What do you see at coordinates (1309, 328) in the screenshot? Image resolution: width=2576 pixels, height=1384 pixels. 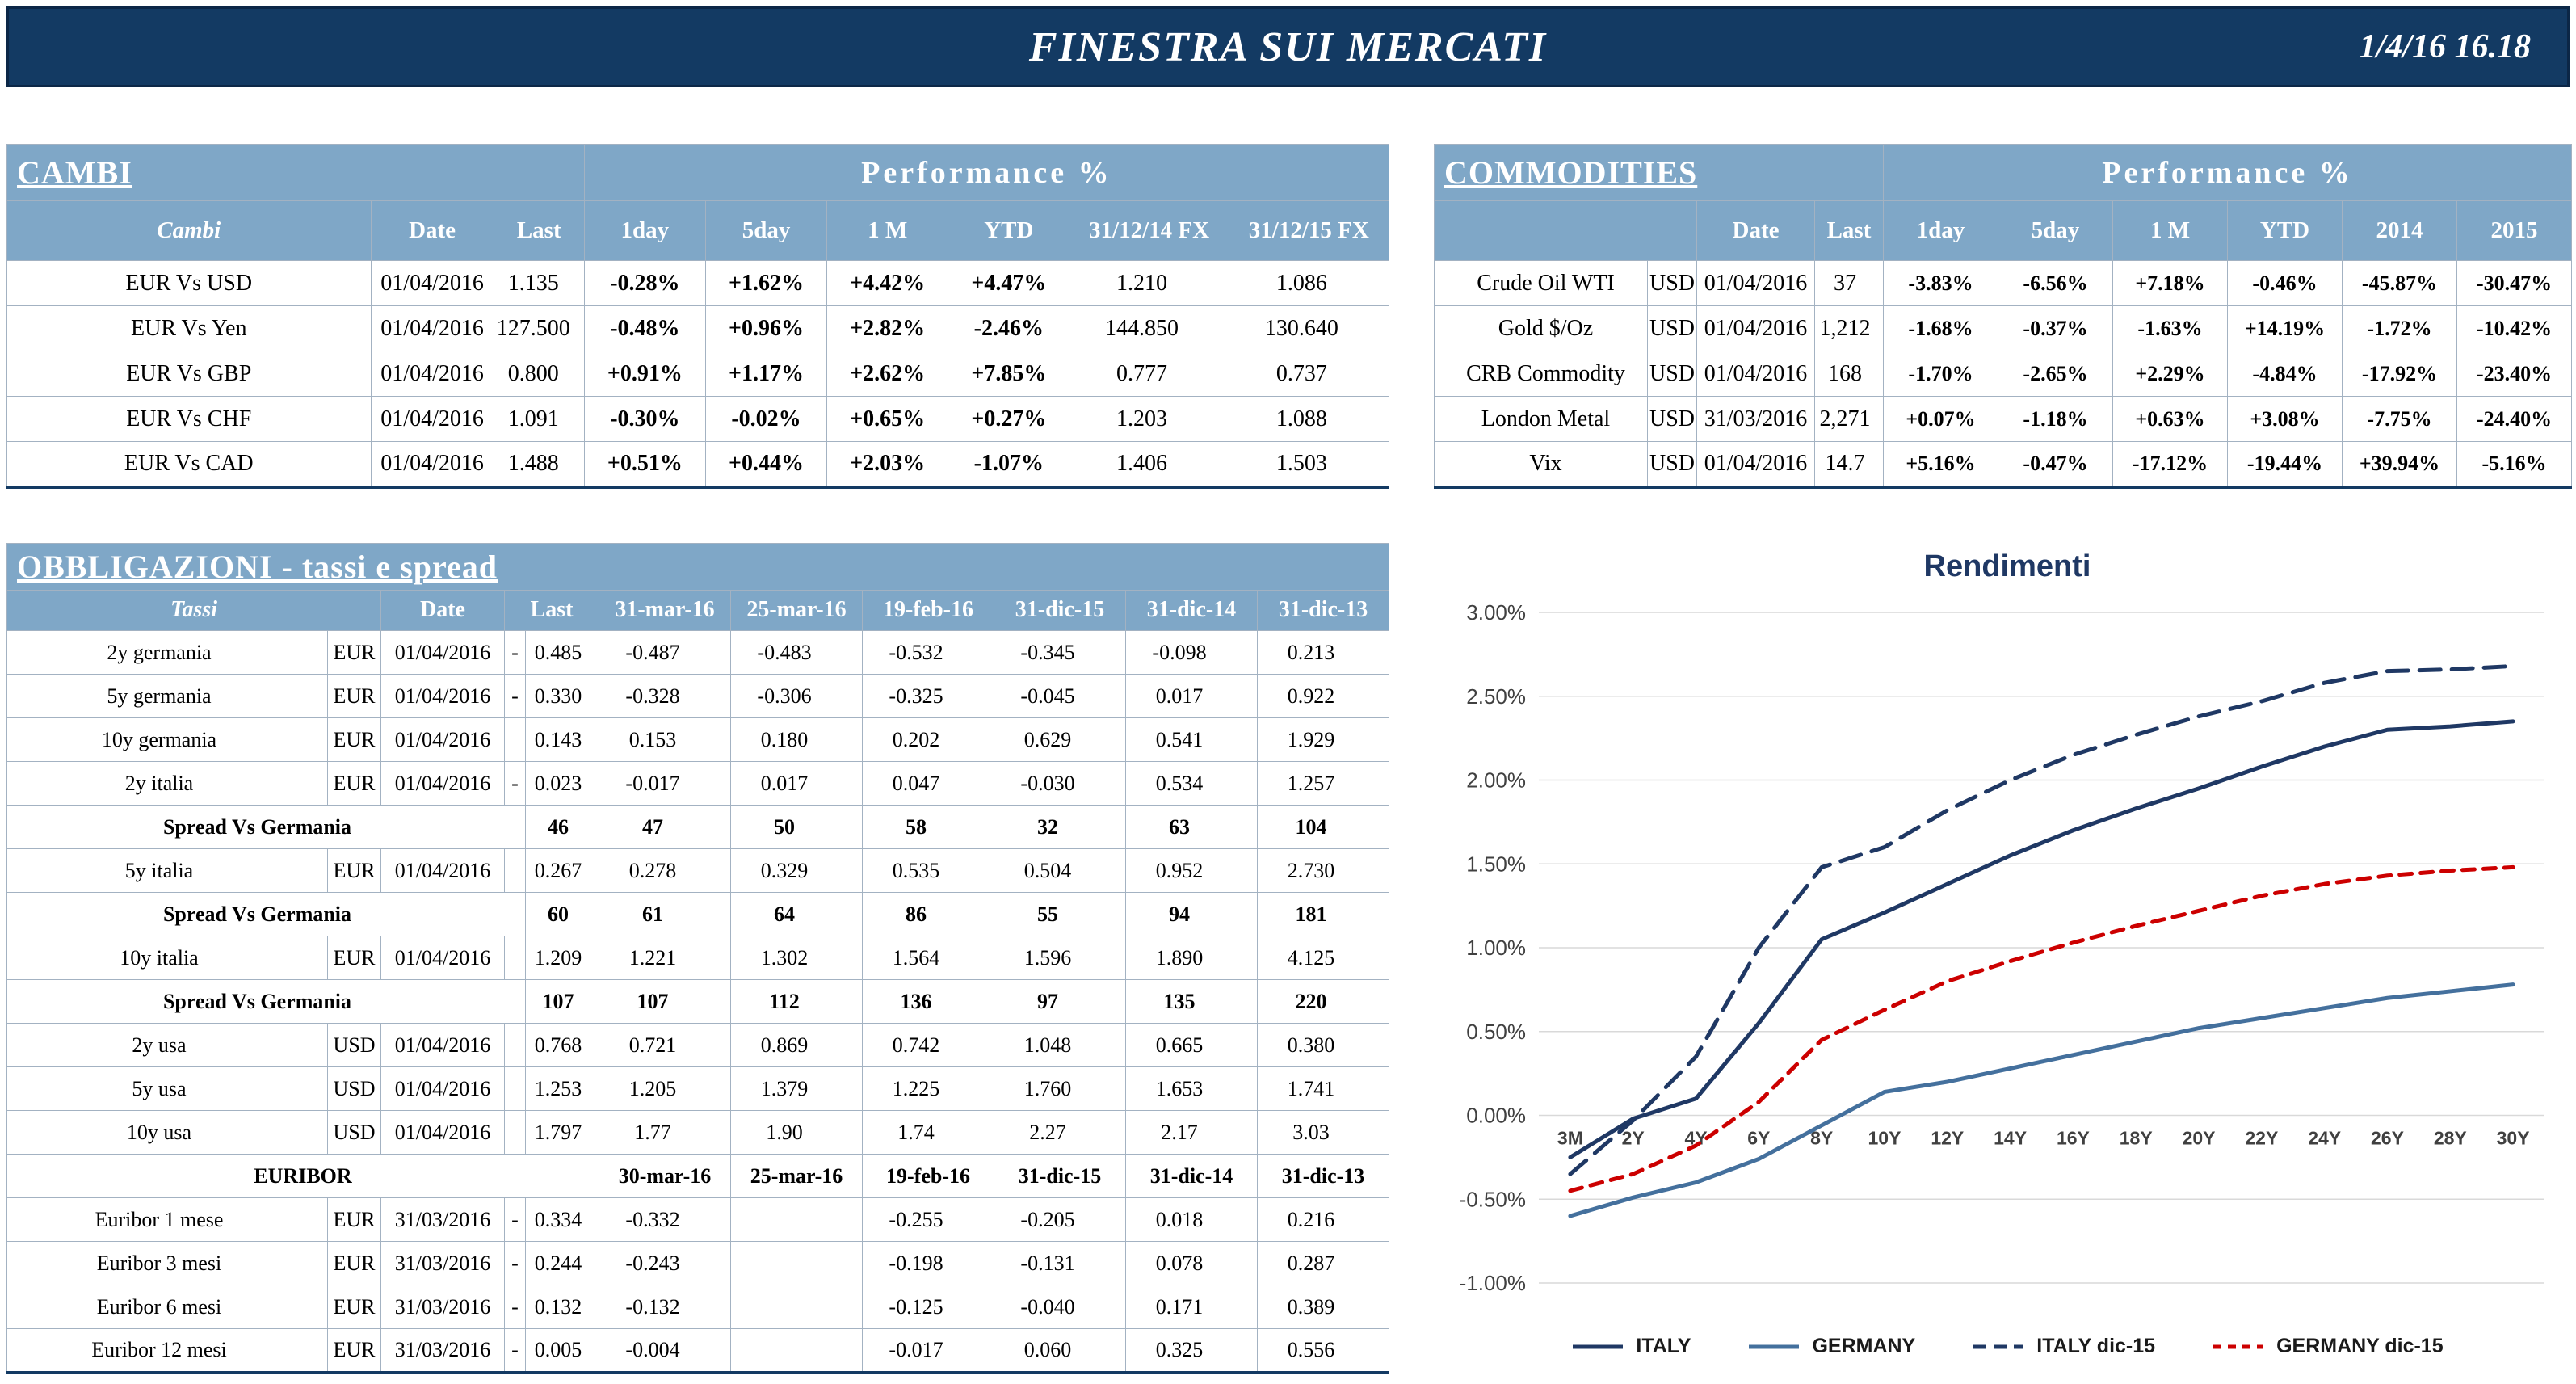 I see `fx-31-12-15: 130.640` at bounding box center [1309, 328].